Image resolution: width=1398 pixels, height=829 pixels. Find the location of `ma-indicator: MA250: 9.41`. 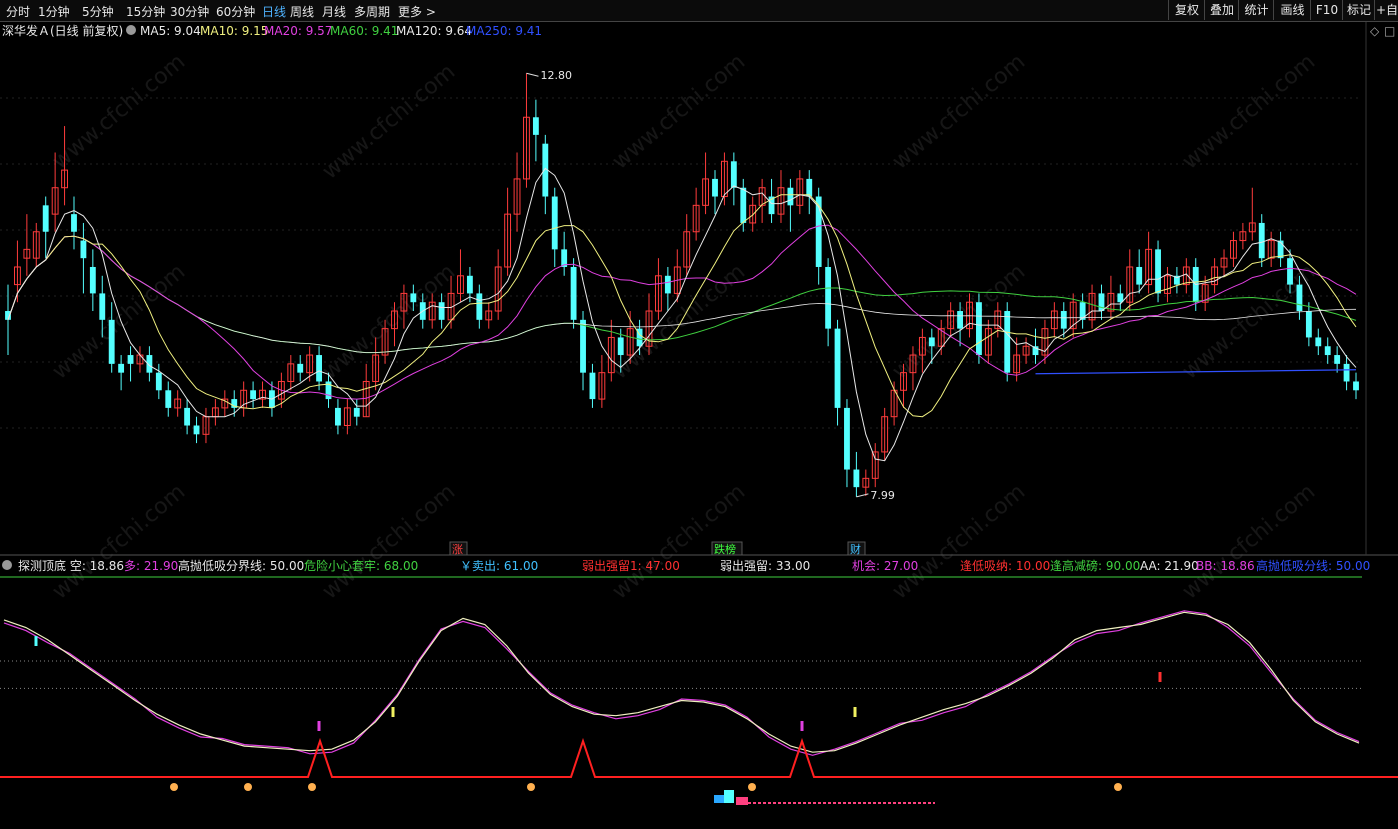

ma-indicator: MA250: 9.41 is located at coordinates (504, 31).